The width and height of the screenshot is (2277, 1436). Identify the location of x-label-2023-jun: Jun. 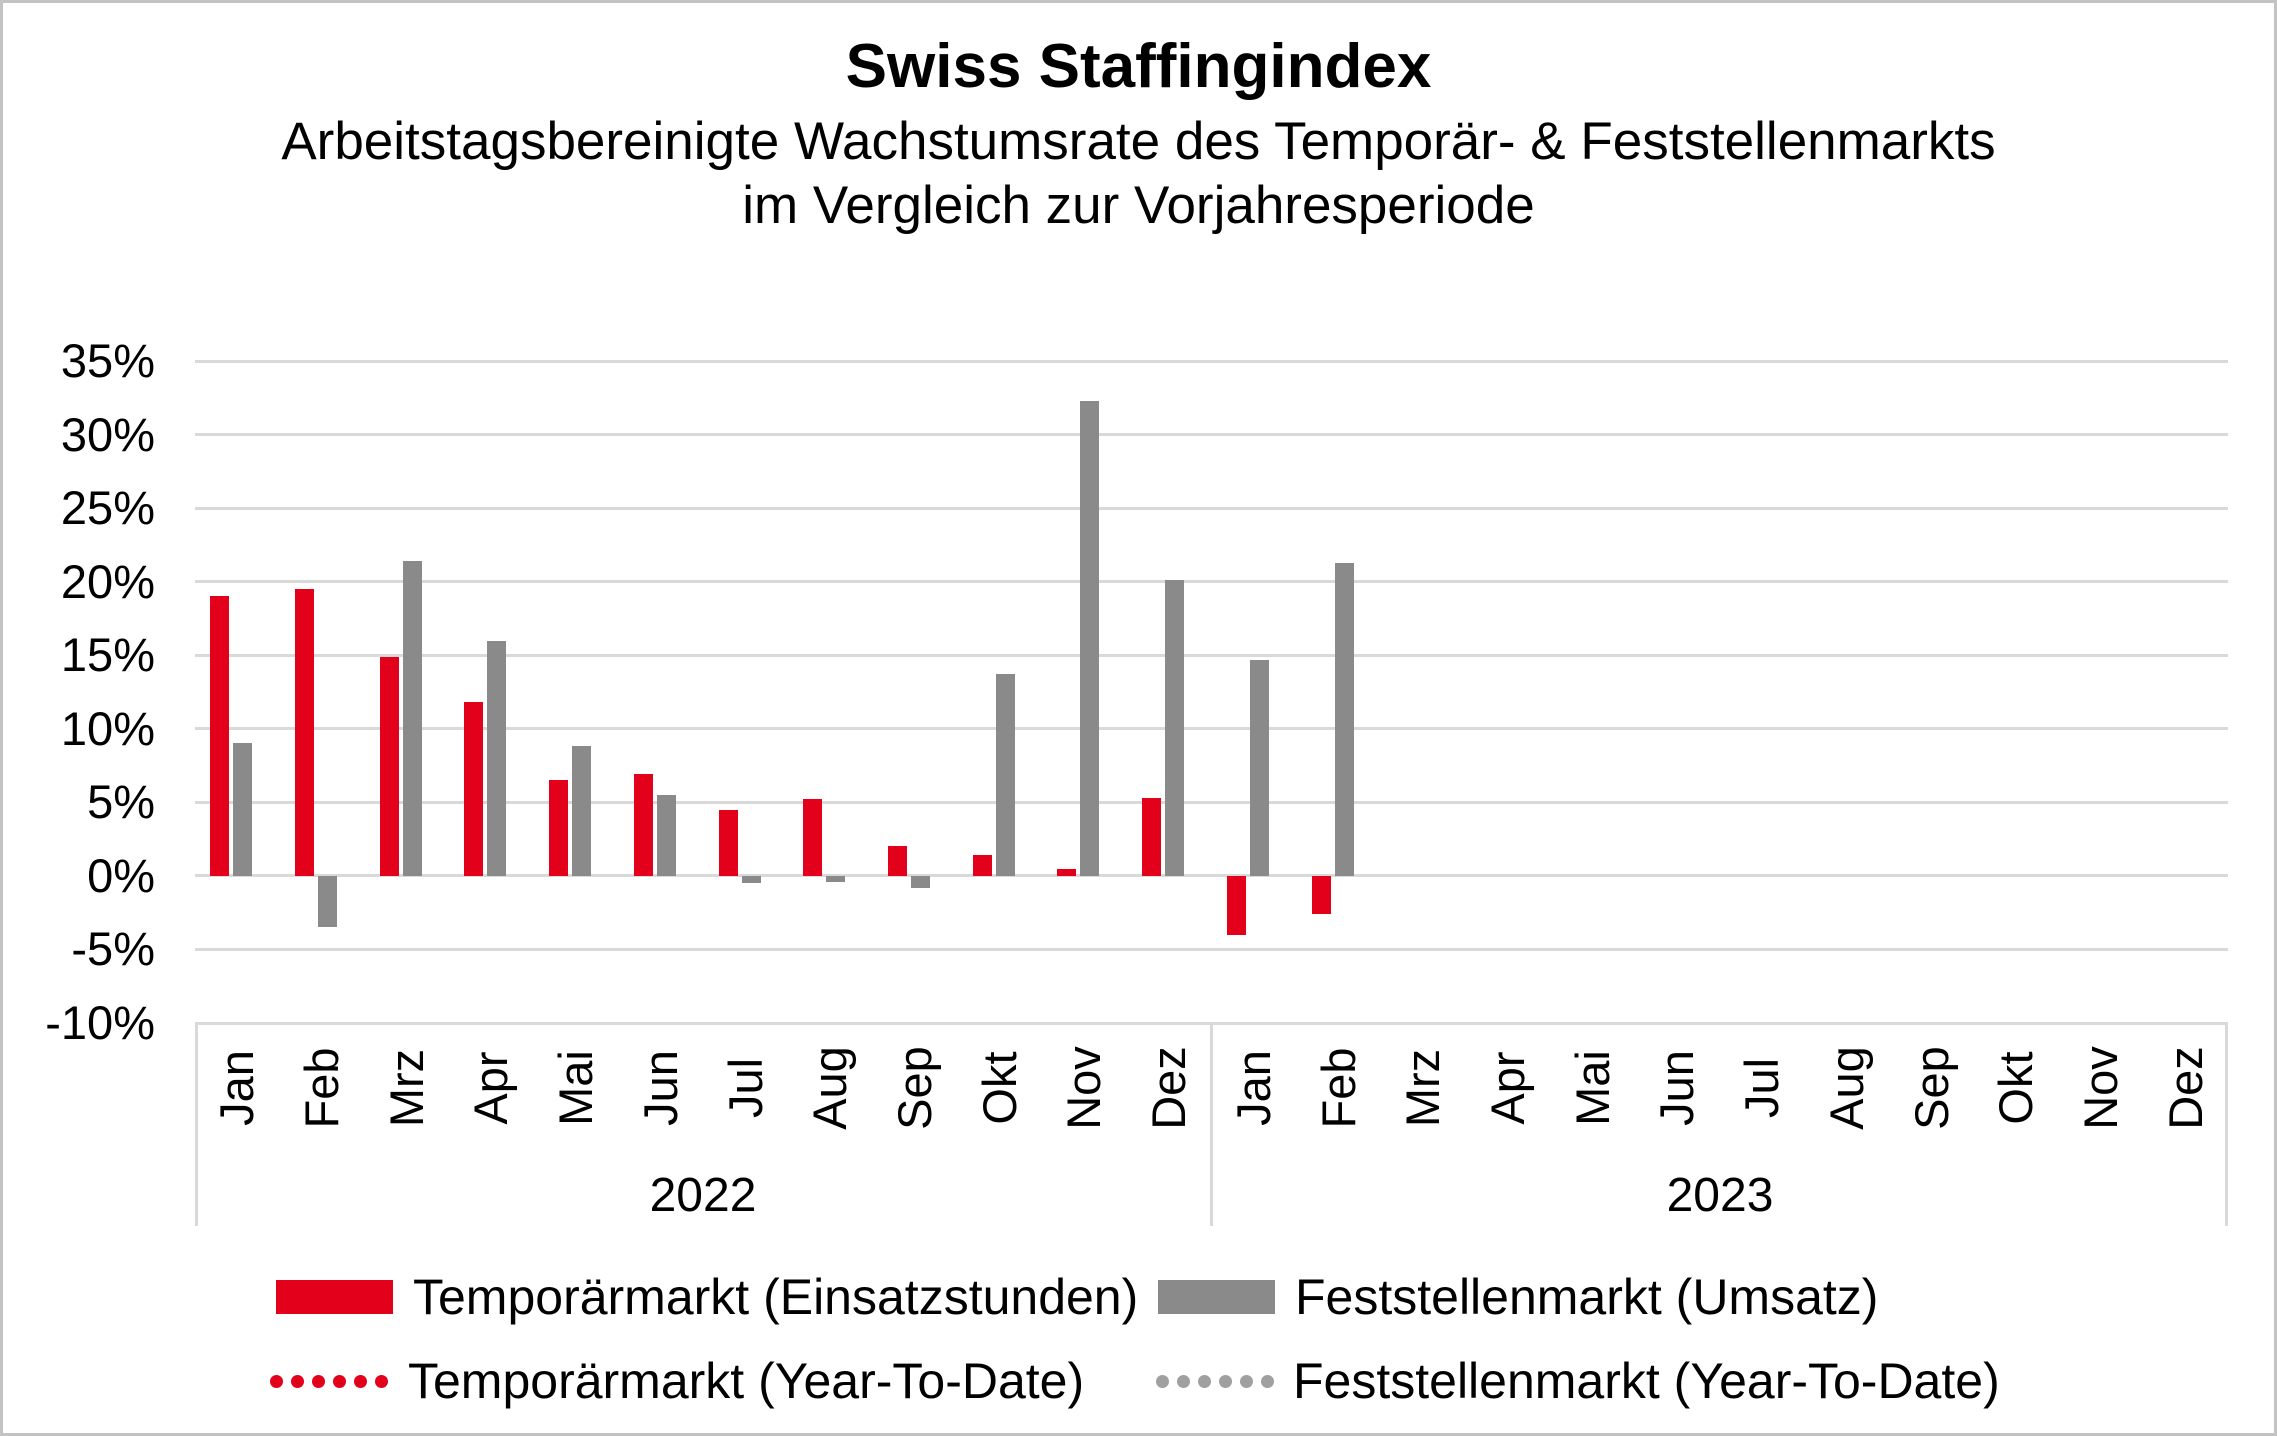
(1677, 1088).